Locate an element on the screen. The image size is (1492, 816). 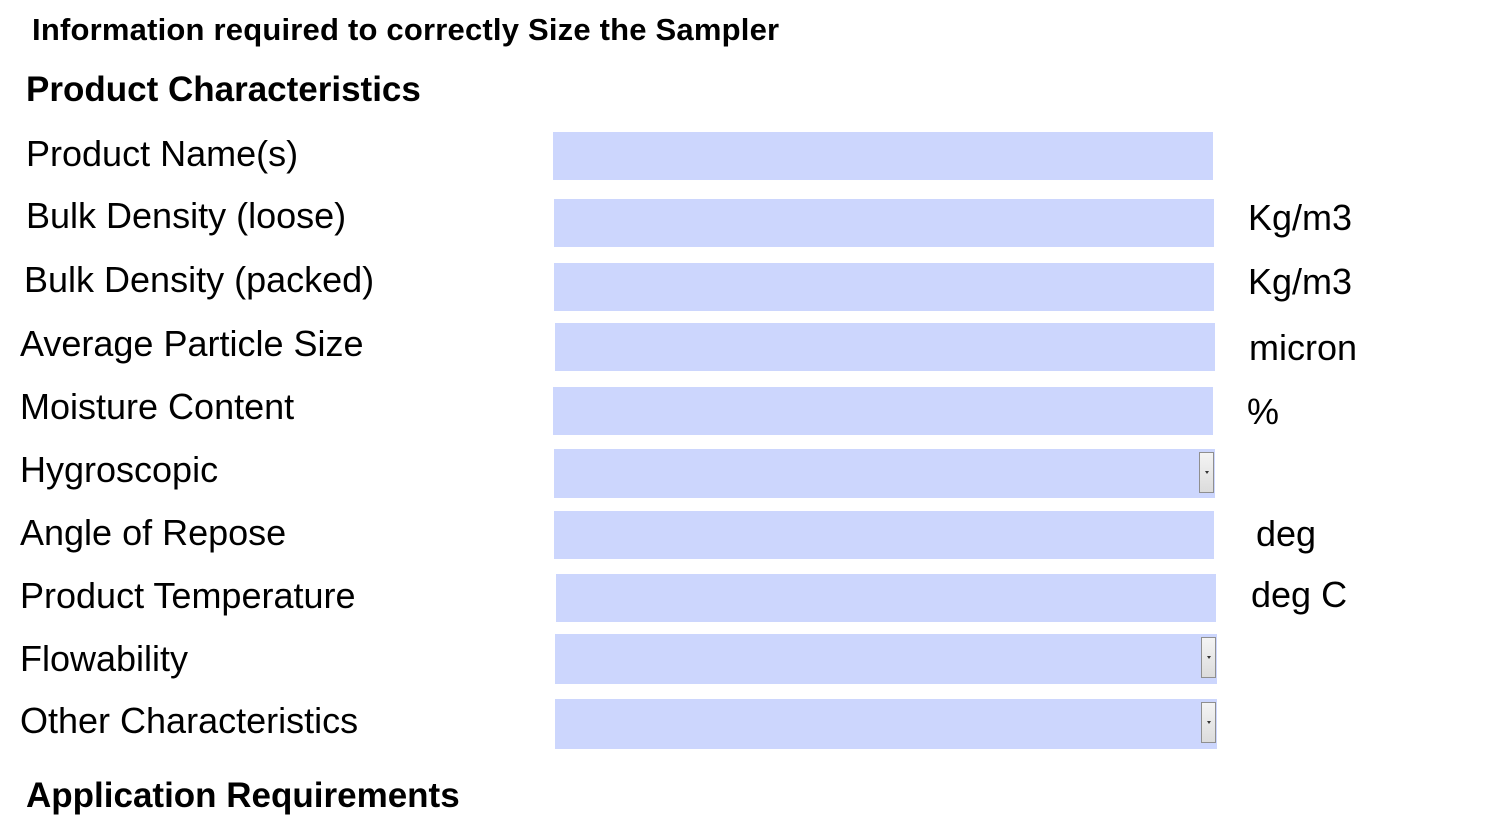
bulk-density-loose-input is located at coordinates (884, 223).